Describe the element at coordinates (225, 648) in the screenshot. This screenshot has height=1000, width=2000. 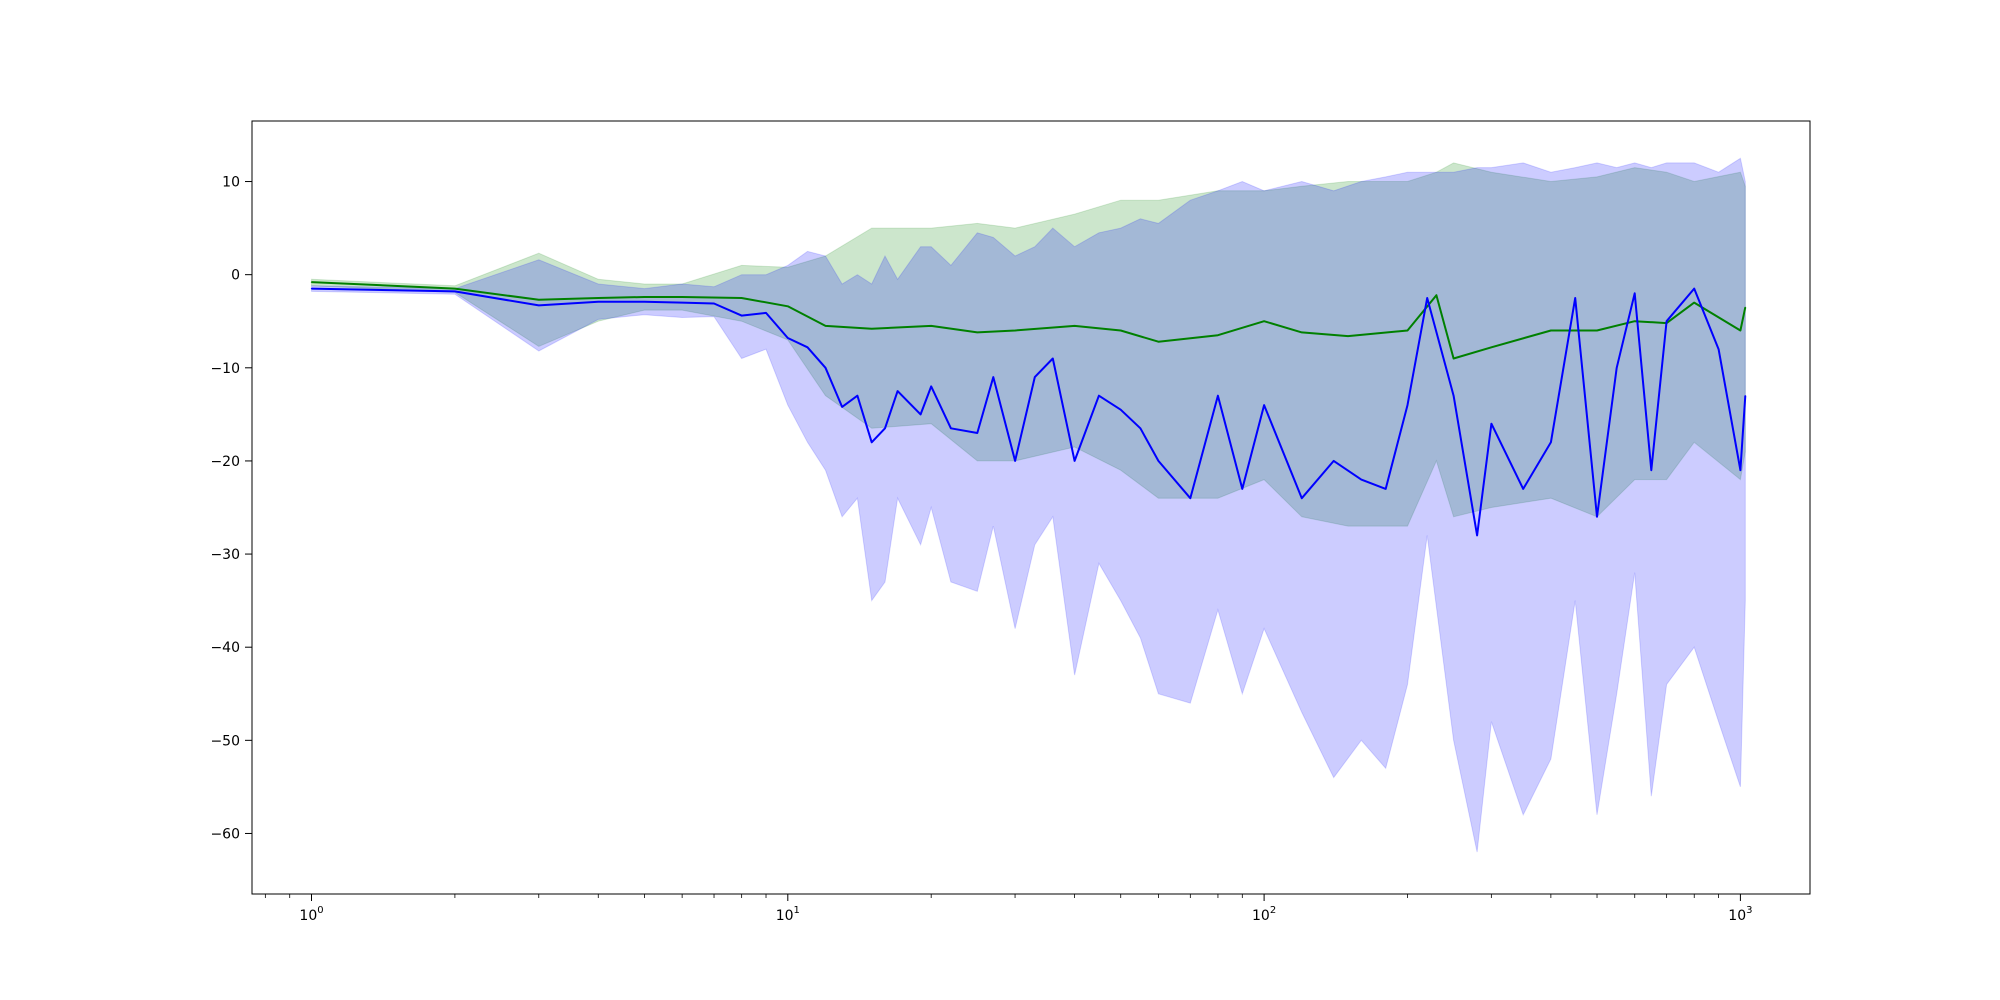
I see `y-tick-label: −40` at that location.